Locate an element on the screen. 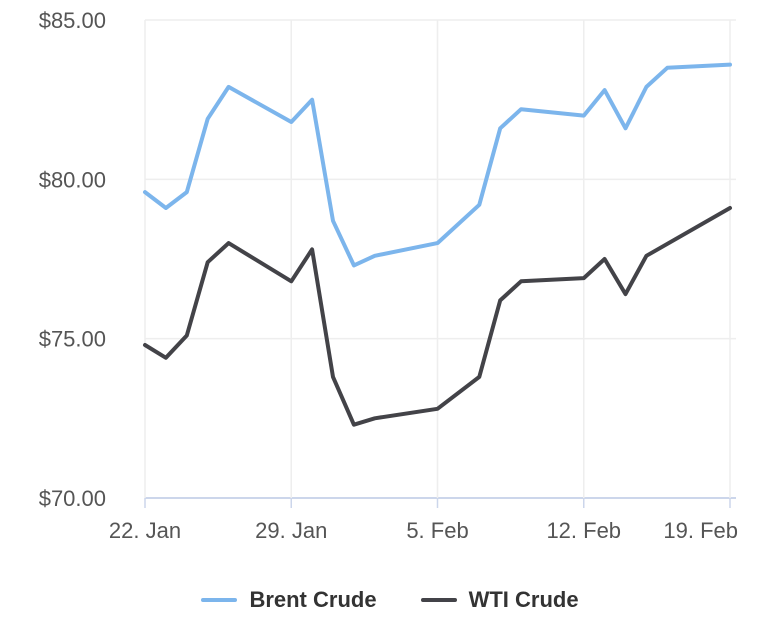 The height and width of the screenshot is (624, 780). x-tick-label: 22. Jan is located at coordinates (145, 530).